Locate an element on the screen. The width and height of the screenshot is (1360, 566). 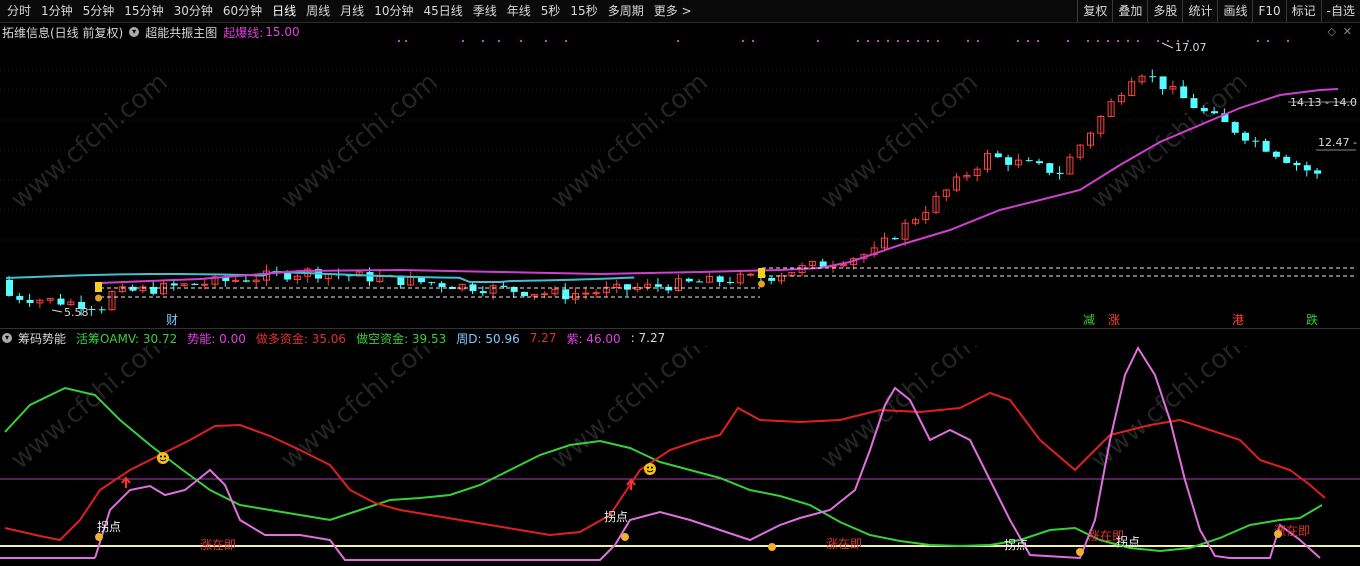
period-tab: 15秒 is located at coordinates (584, 11).